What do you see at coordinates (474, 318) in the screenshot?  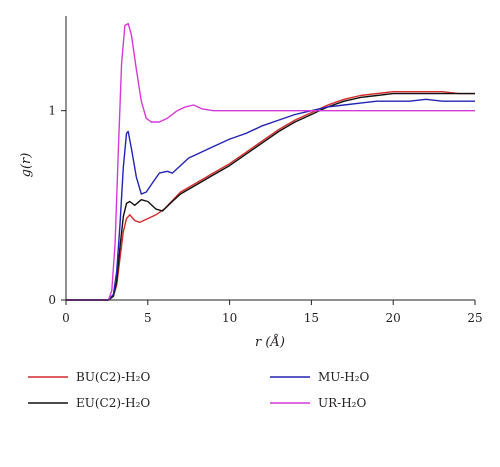 I see `x-tick-label: 25` at bounding box center [474, 318].